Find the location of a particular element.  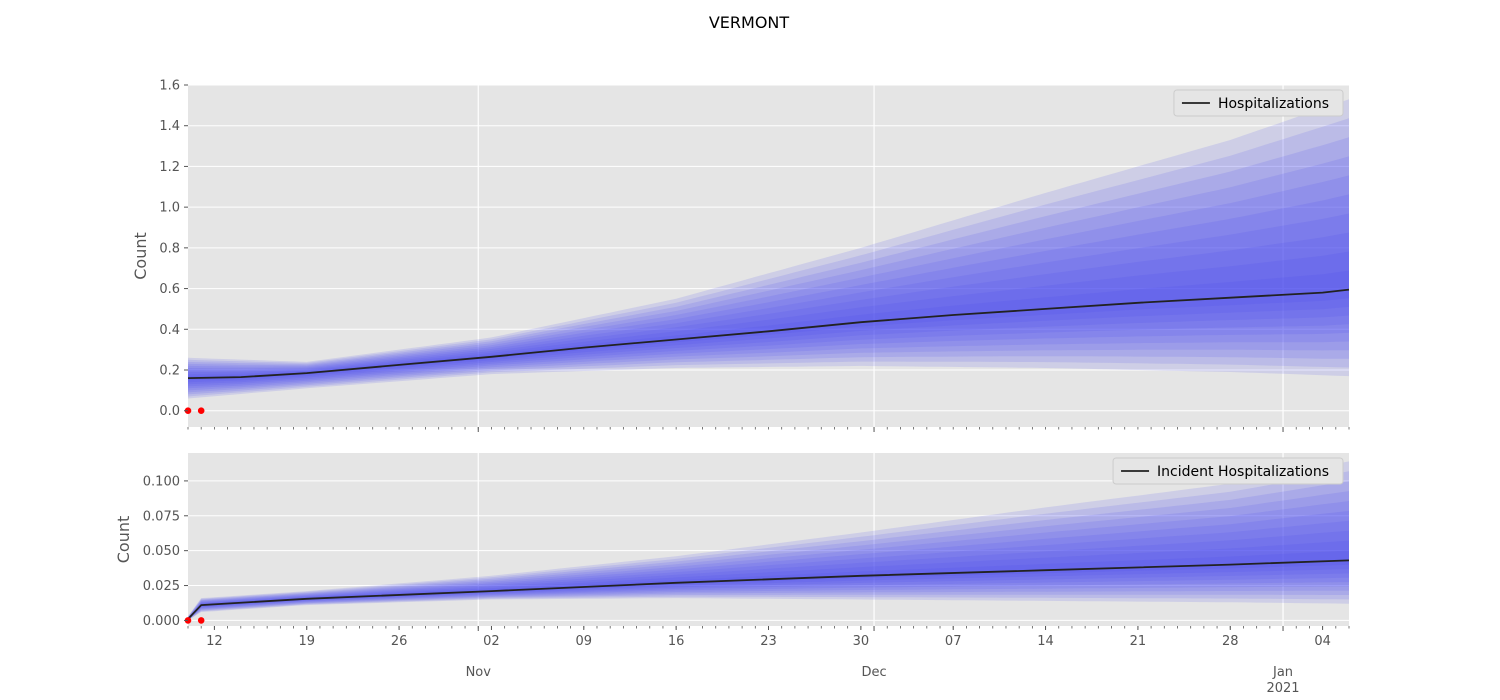

x-day-label: 26 is located at coordinates (399, 641).